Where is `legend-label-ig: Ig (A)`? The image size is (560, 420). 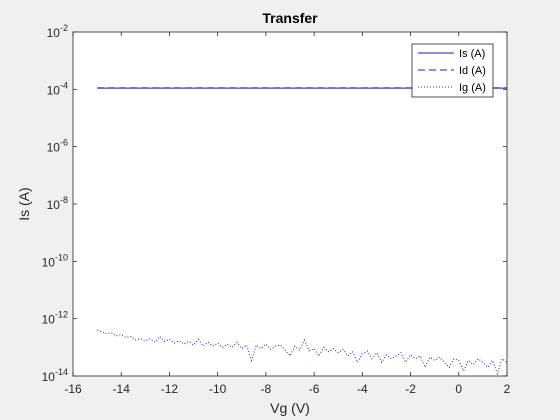 legend-label-ig: Ig (A) is located at coordinates (472, 88).